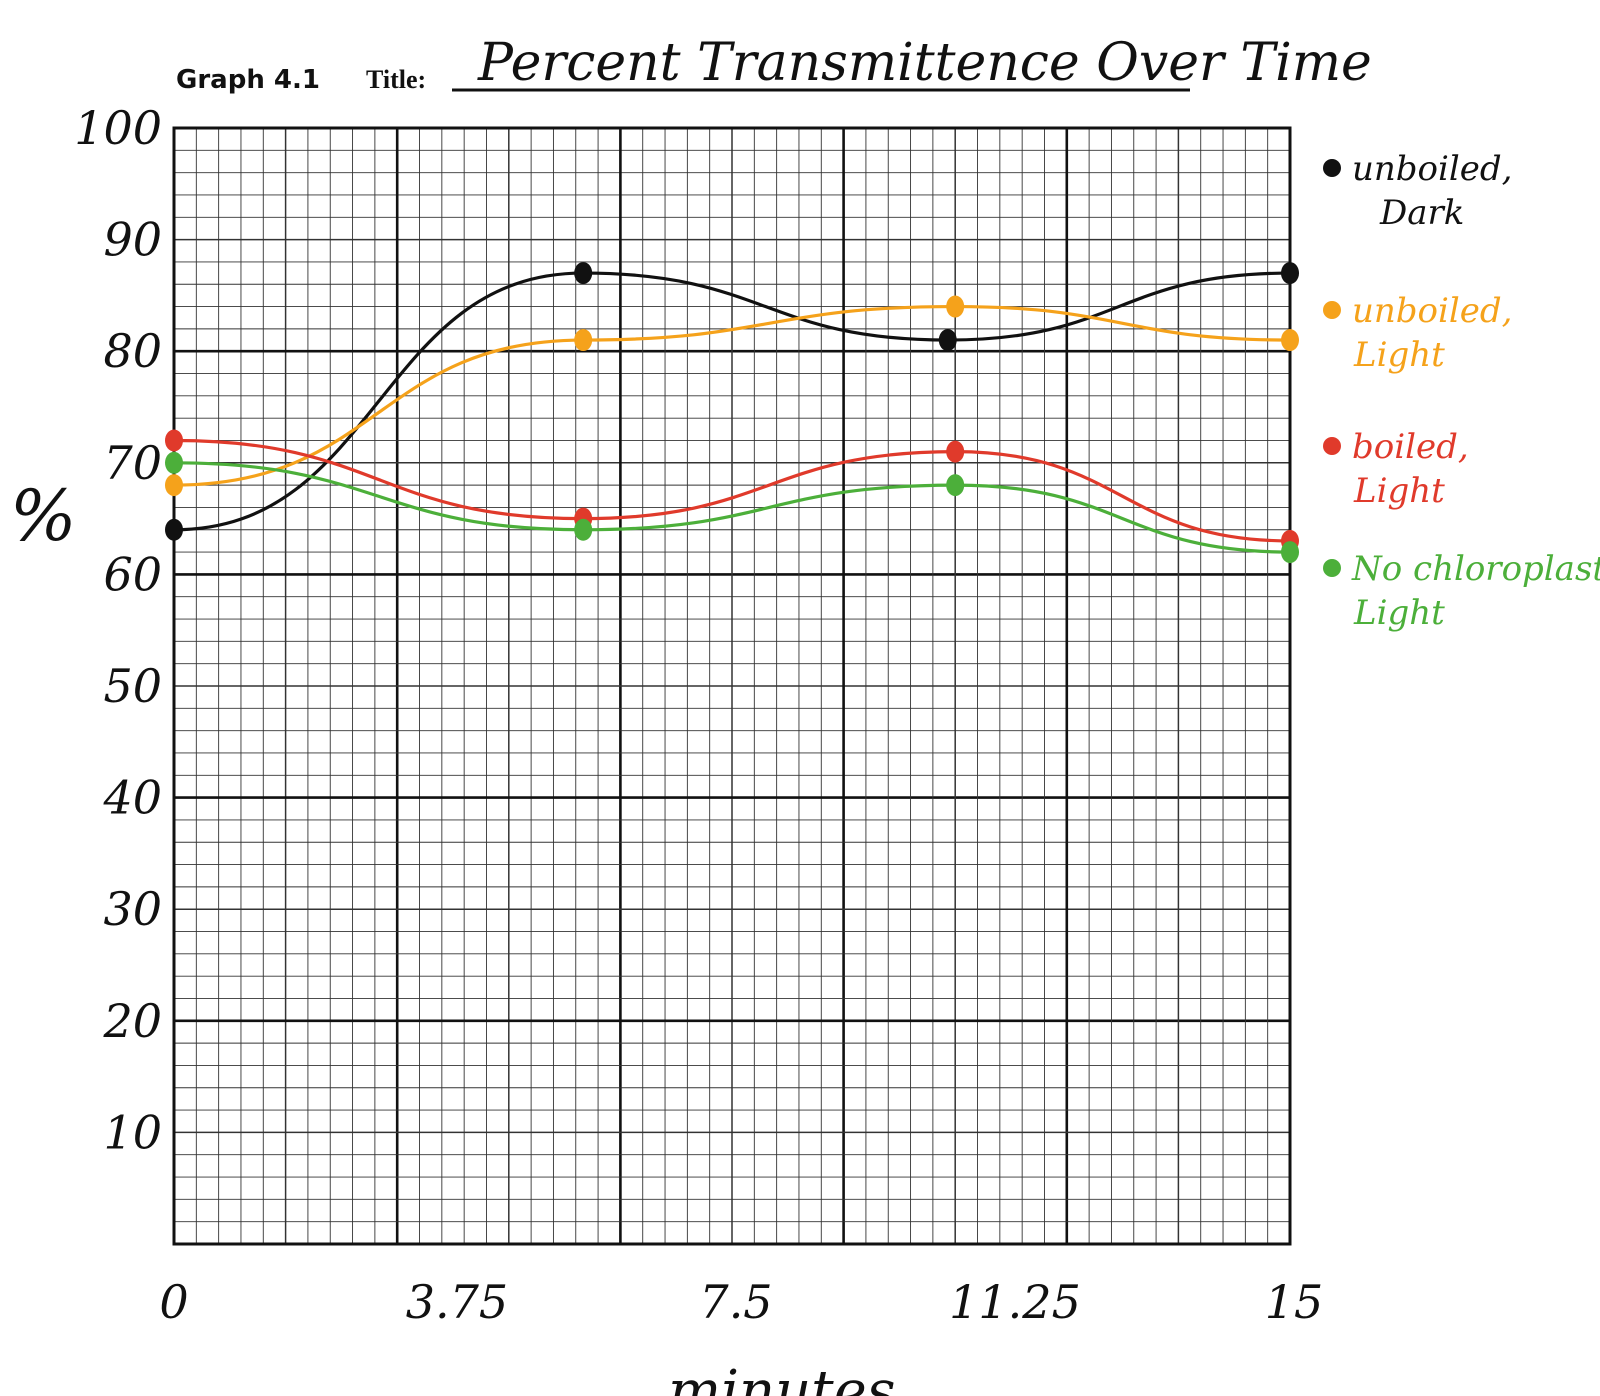 The width and height of the screenshot is (1600, 1396). Describe the element at coordinates (132, 909) in the screenshot. I see `y-tick-label: 30` at that location.